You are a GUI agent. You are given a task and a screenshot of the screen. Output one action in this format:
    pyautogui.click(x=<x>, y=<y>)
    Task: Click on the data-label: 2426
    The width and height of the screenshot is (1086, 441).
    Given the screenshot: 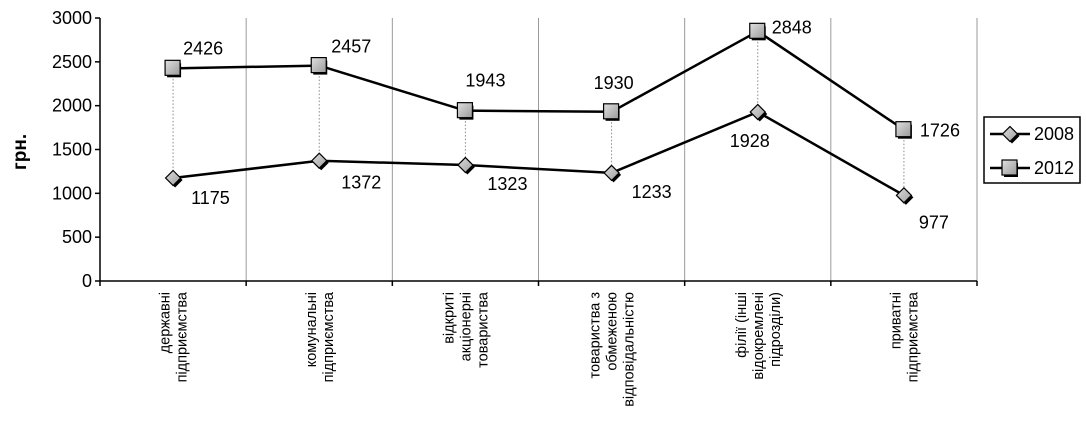 What is the action you would take?
    pyautogui.click(x=203, y=48)
    